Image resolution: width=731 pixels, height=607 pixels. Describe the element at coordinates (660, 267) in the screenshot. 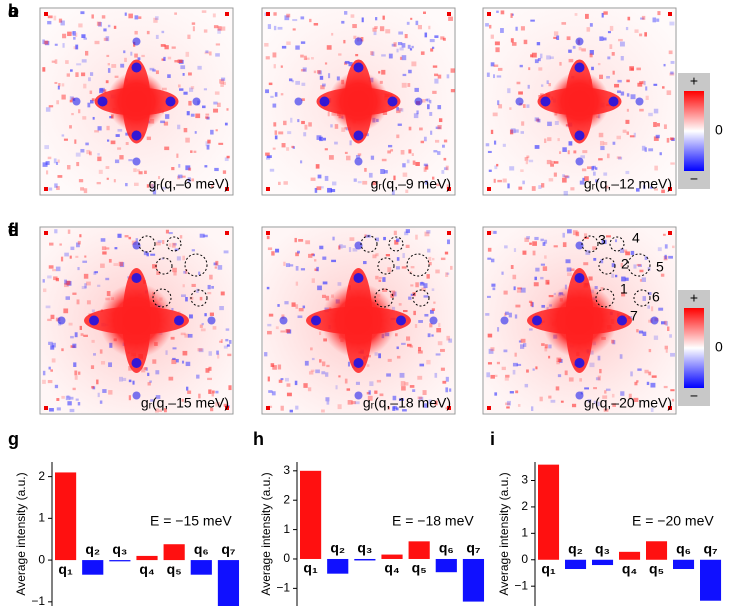

I see `circle-number: 5` at that location.